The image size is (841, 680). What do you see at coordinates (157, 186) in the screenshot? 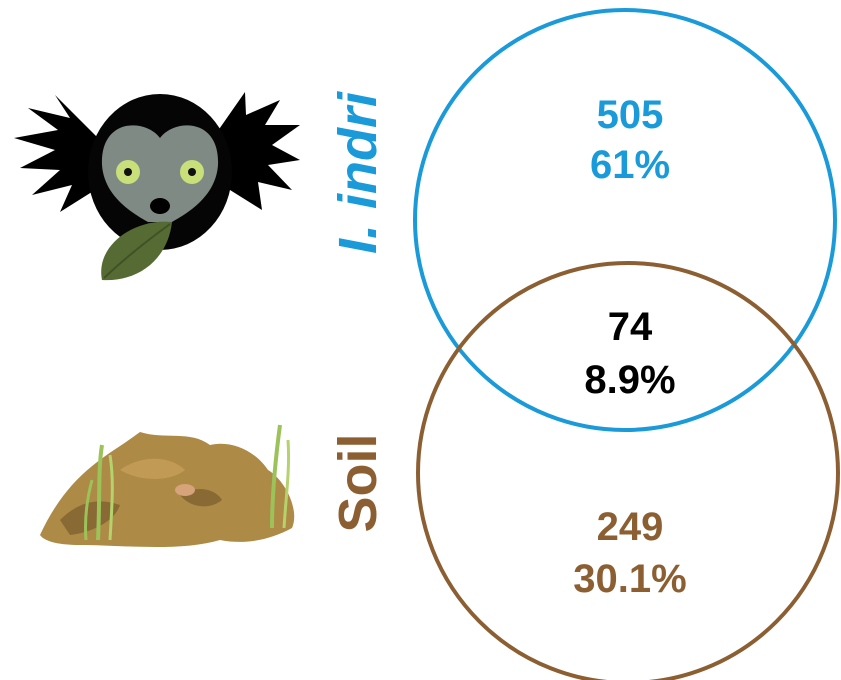
I see `indri-lemur-icon` at bounding box center [157, 186].